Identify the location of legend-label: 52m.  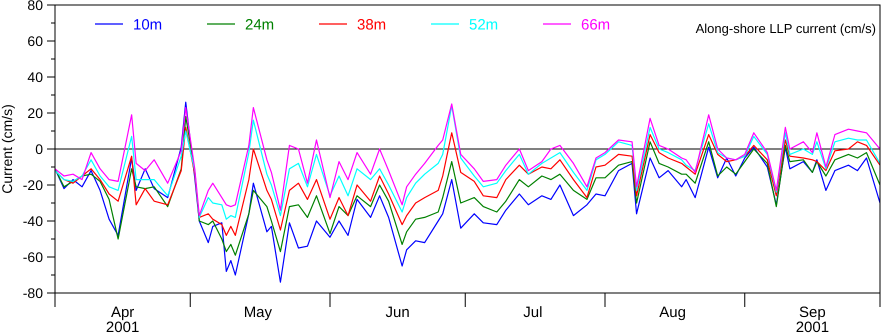
(483, 25).